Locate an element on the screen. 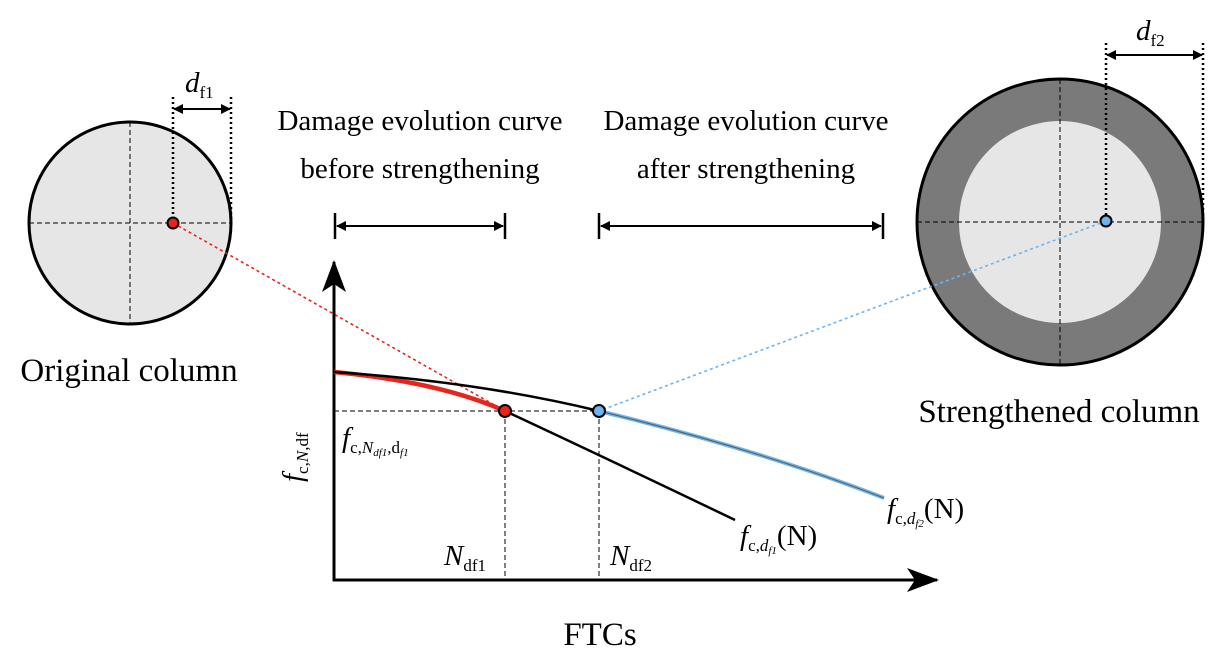 This screenshot has height=659, width=1225. blue-connector-dotted is located at coordinates (852, 316).